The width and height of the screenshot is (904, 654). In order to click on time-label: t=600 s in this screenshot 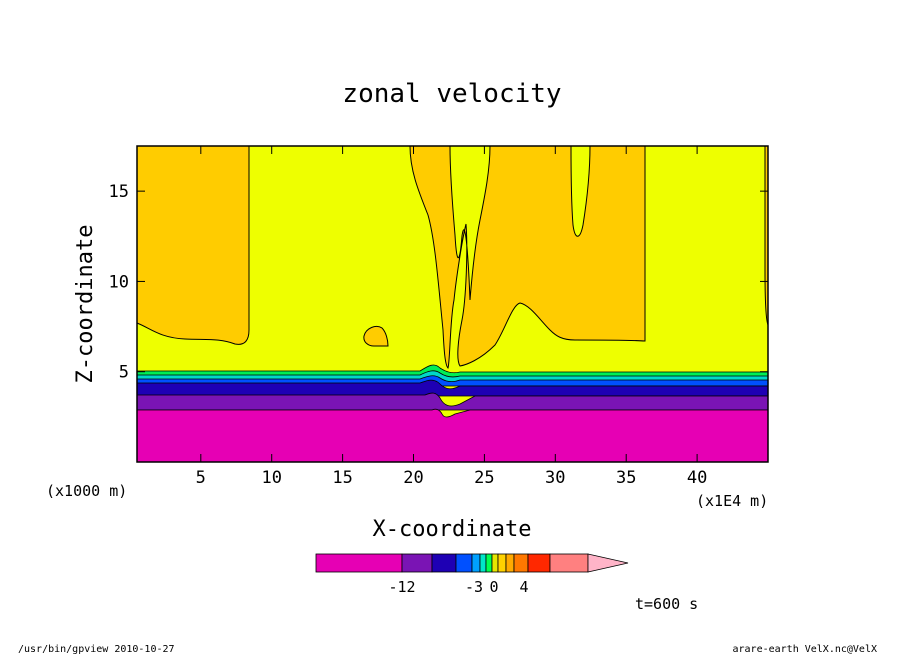, I will do `click(666, 604)`.